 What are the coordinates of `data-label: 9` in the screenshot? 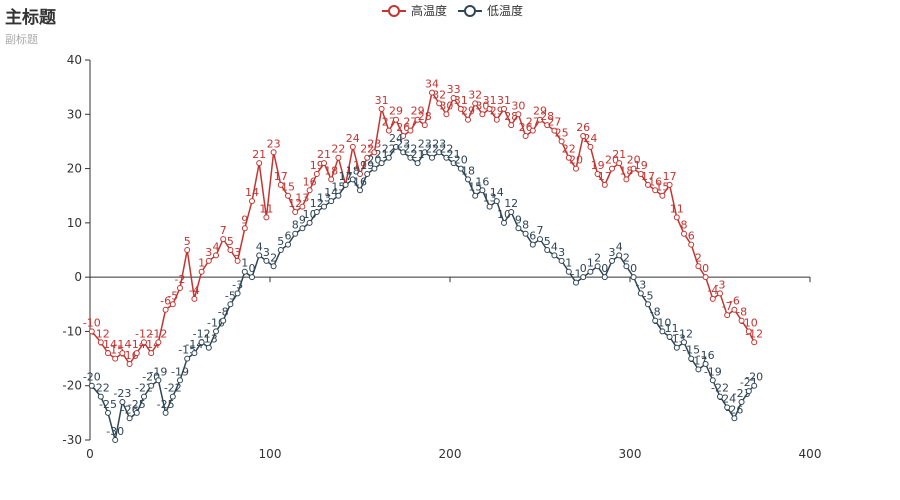 It's located at (244, 219).